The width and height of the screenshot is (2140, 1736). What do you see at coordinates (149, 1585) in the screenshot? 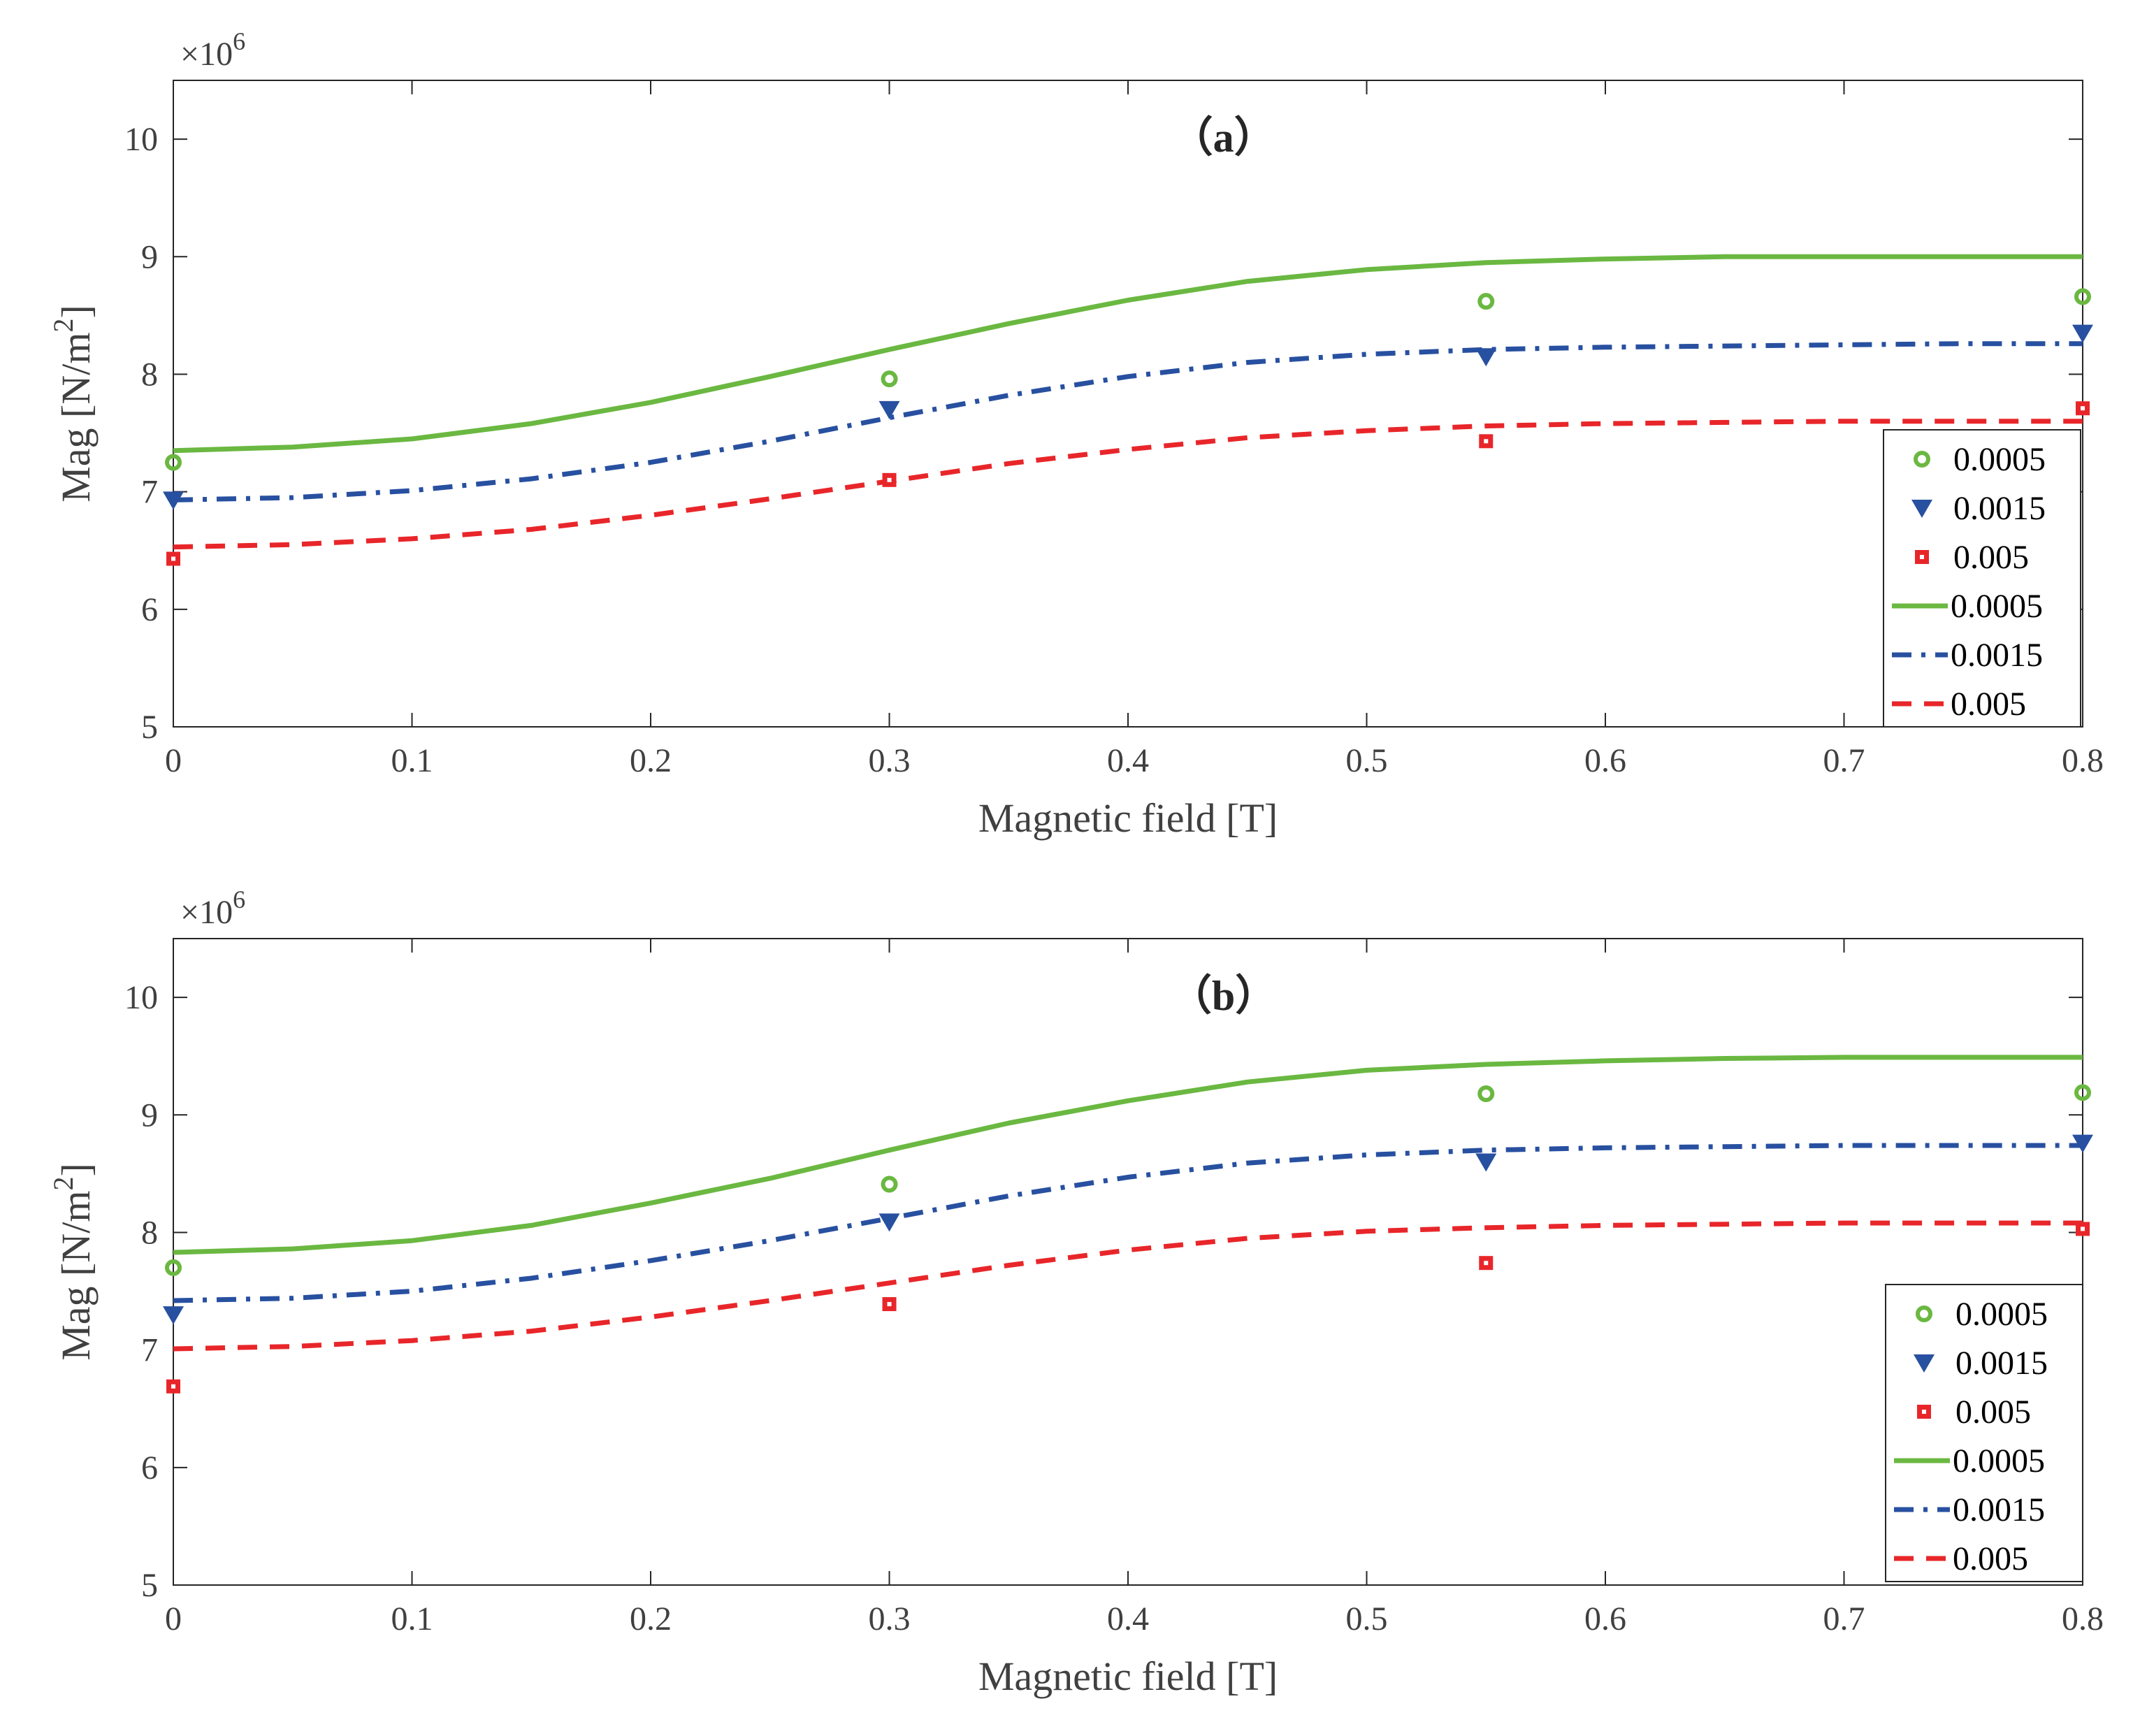
I see `y-tick-label: 5` at bounding box center [149, 1585].